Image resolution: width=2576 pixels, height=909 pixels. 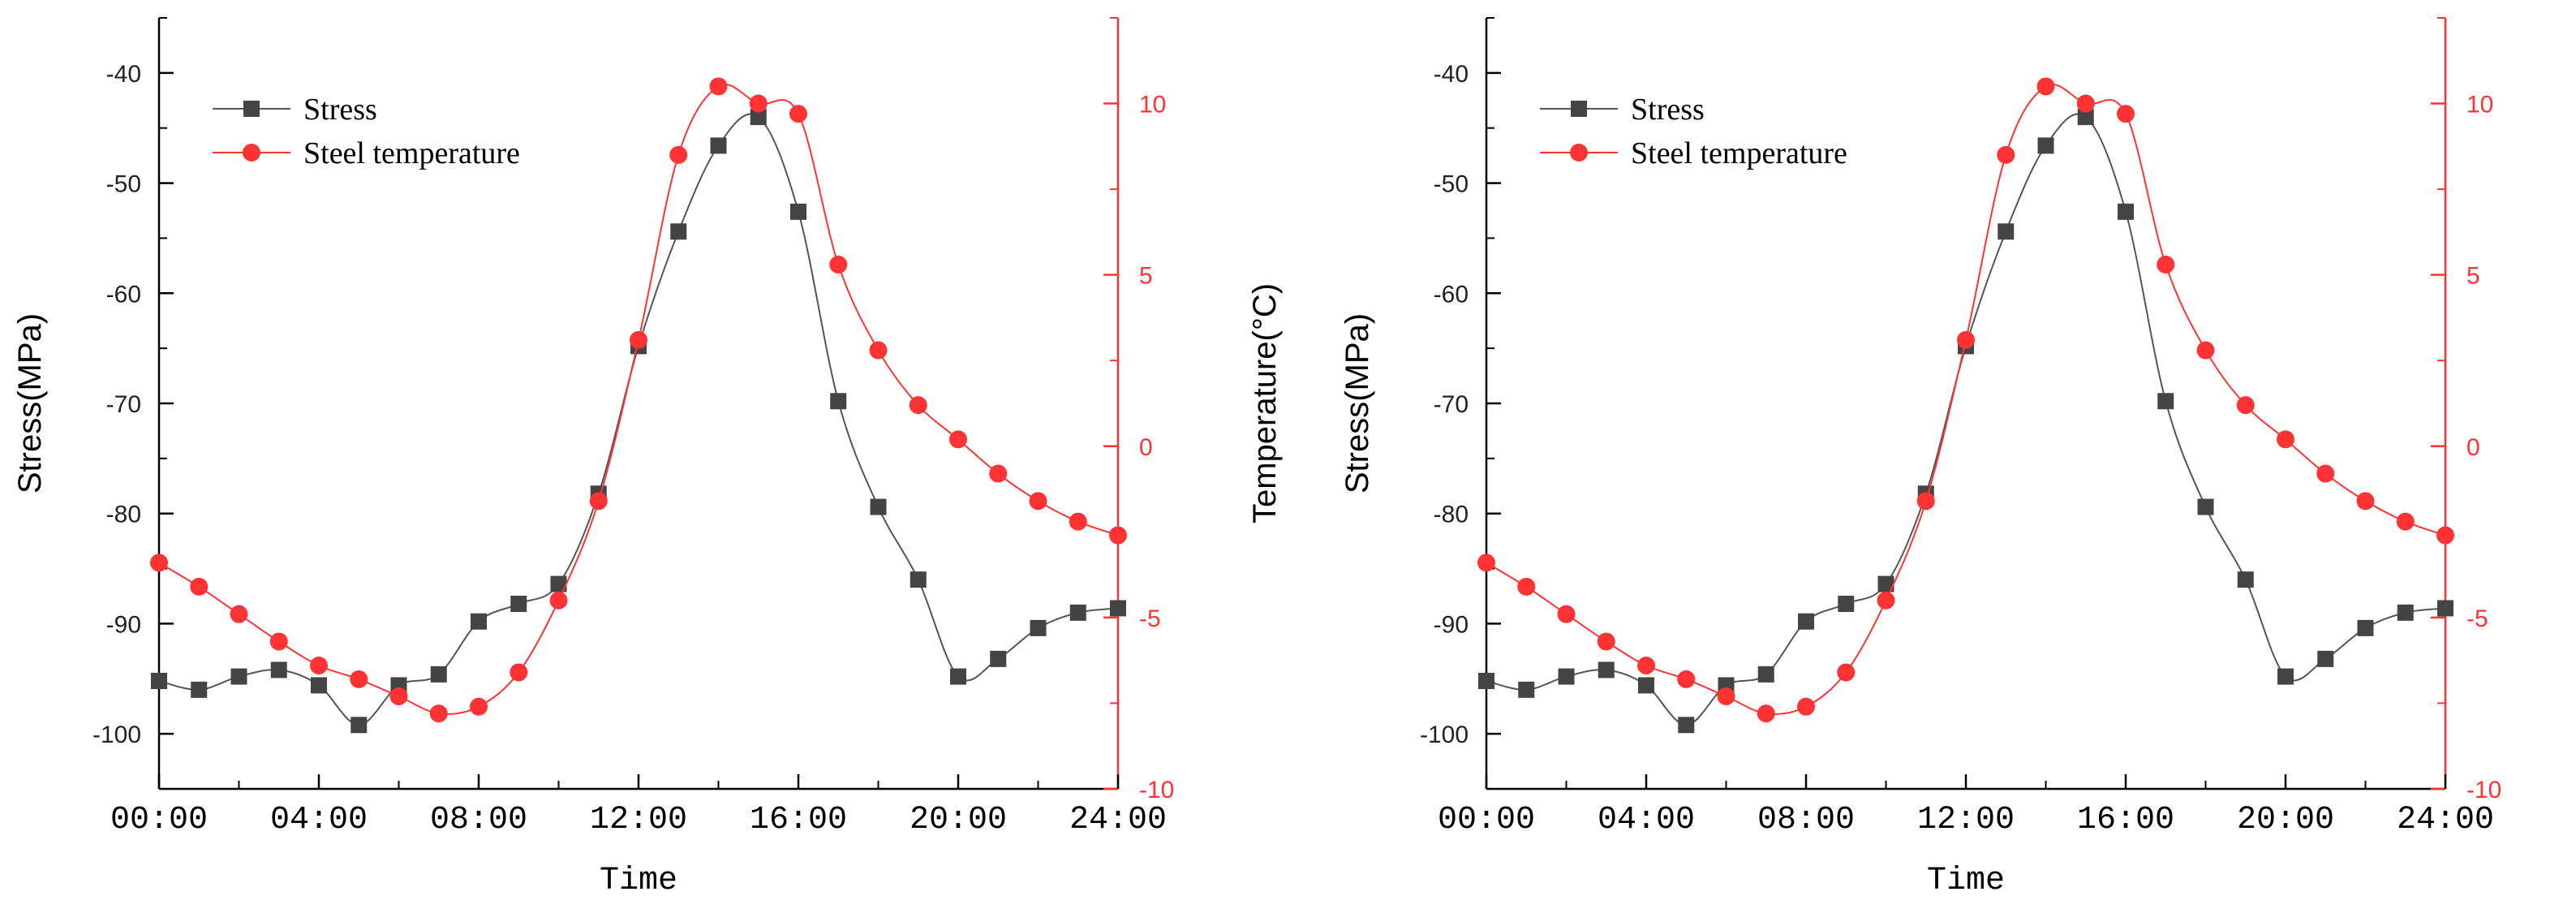 I want to click on x-tick-label: 08:00, so click(x=1806, y=820).